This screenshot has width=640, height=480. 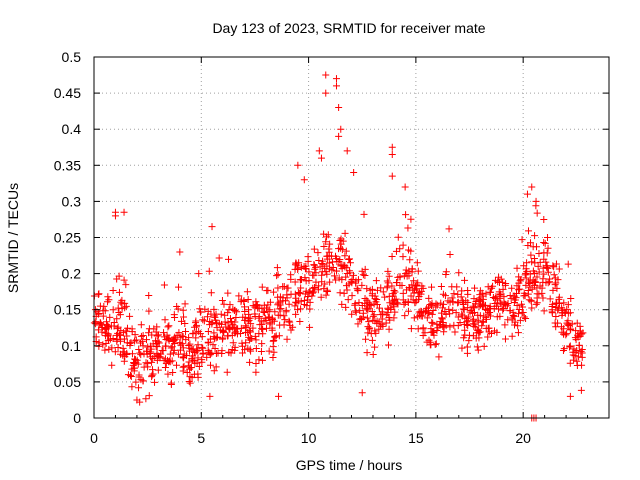 I want to click on y-tick-label: 0, so click(x=77, y=418).